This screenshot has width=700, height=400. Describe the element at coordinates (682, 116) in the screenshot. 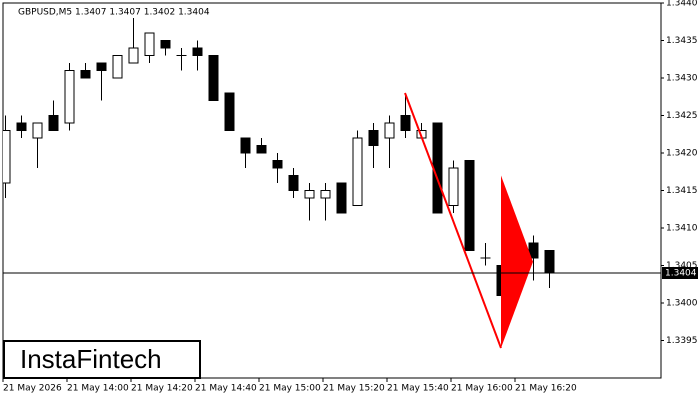

I see `y-tick-label: 1.3425` at that location.